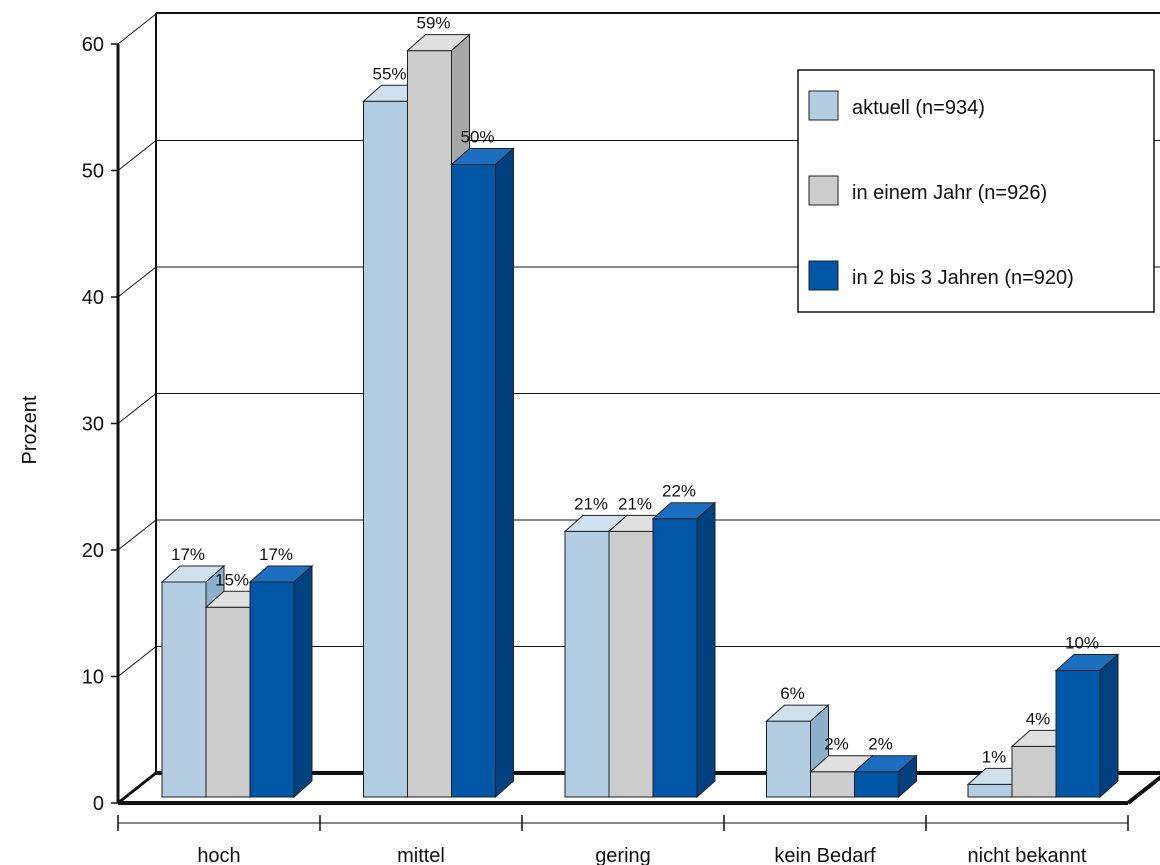  I want to click on x-tick-label: hoch, so click(218, 855).